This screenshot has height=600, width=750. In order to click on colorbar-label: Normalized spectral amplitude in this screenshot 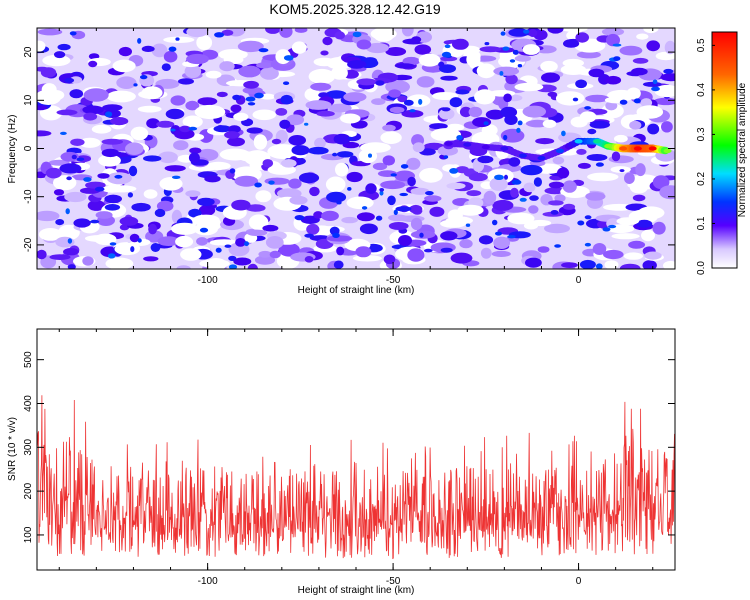, I will do `click(742, 149)`.